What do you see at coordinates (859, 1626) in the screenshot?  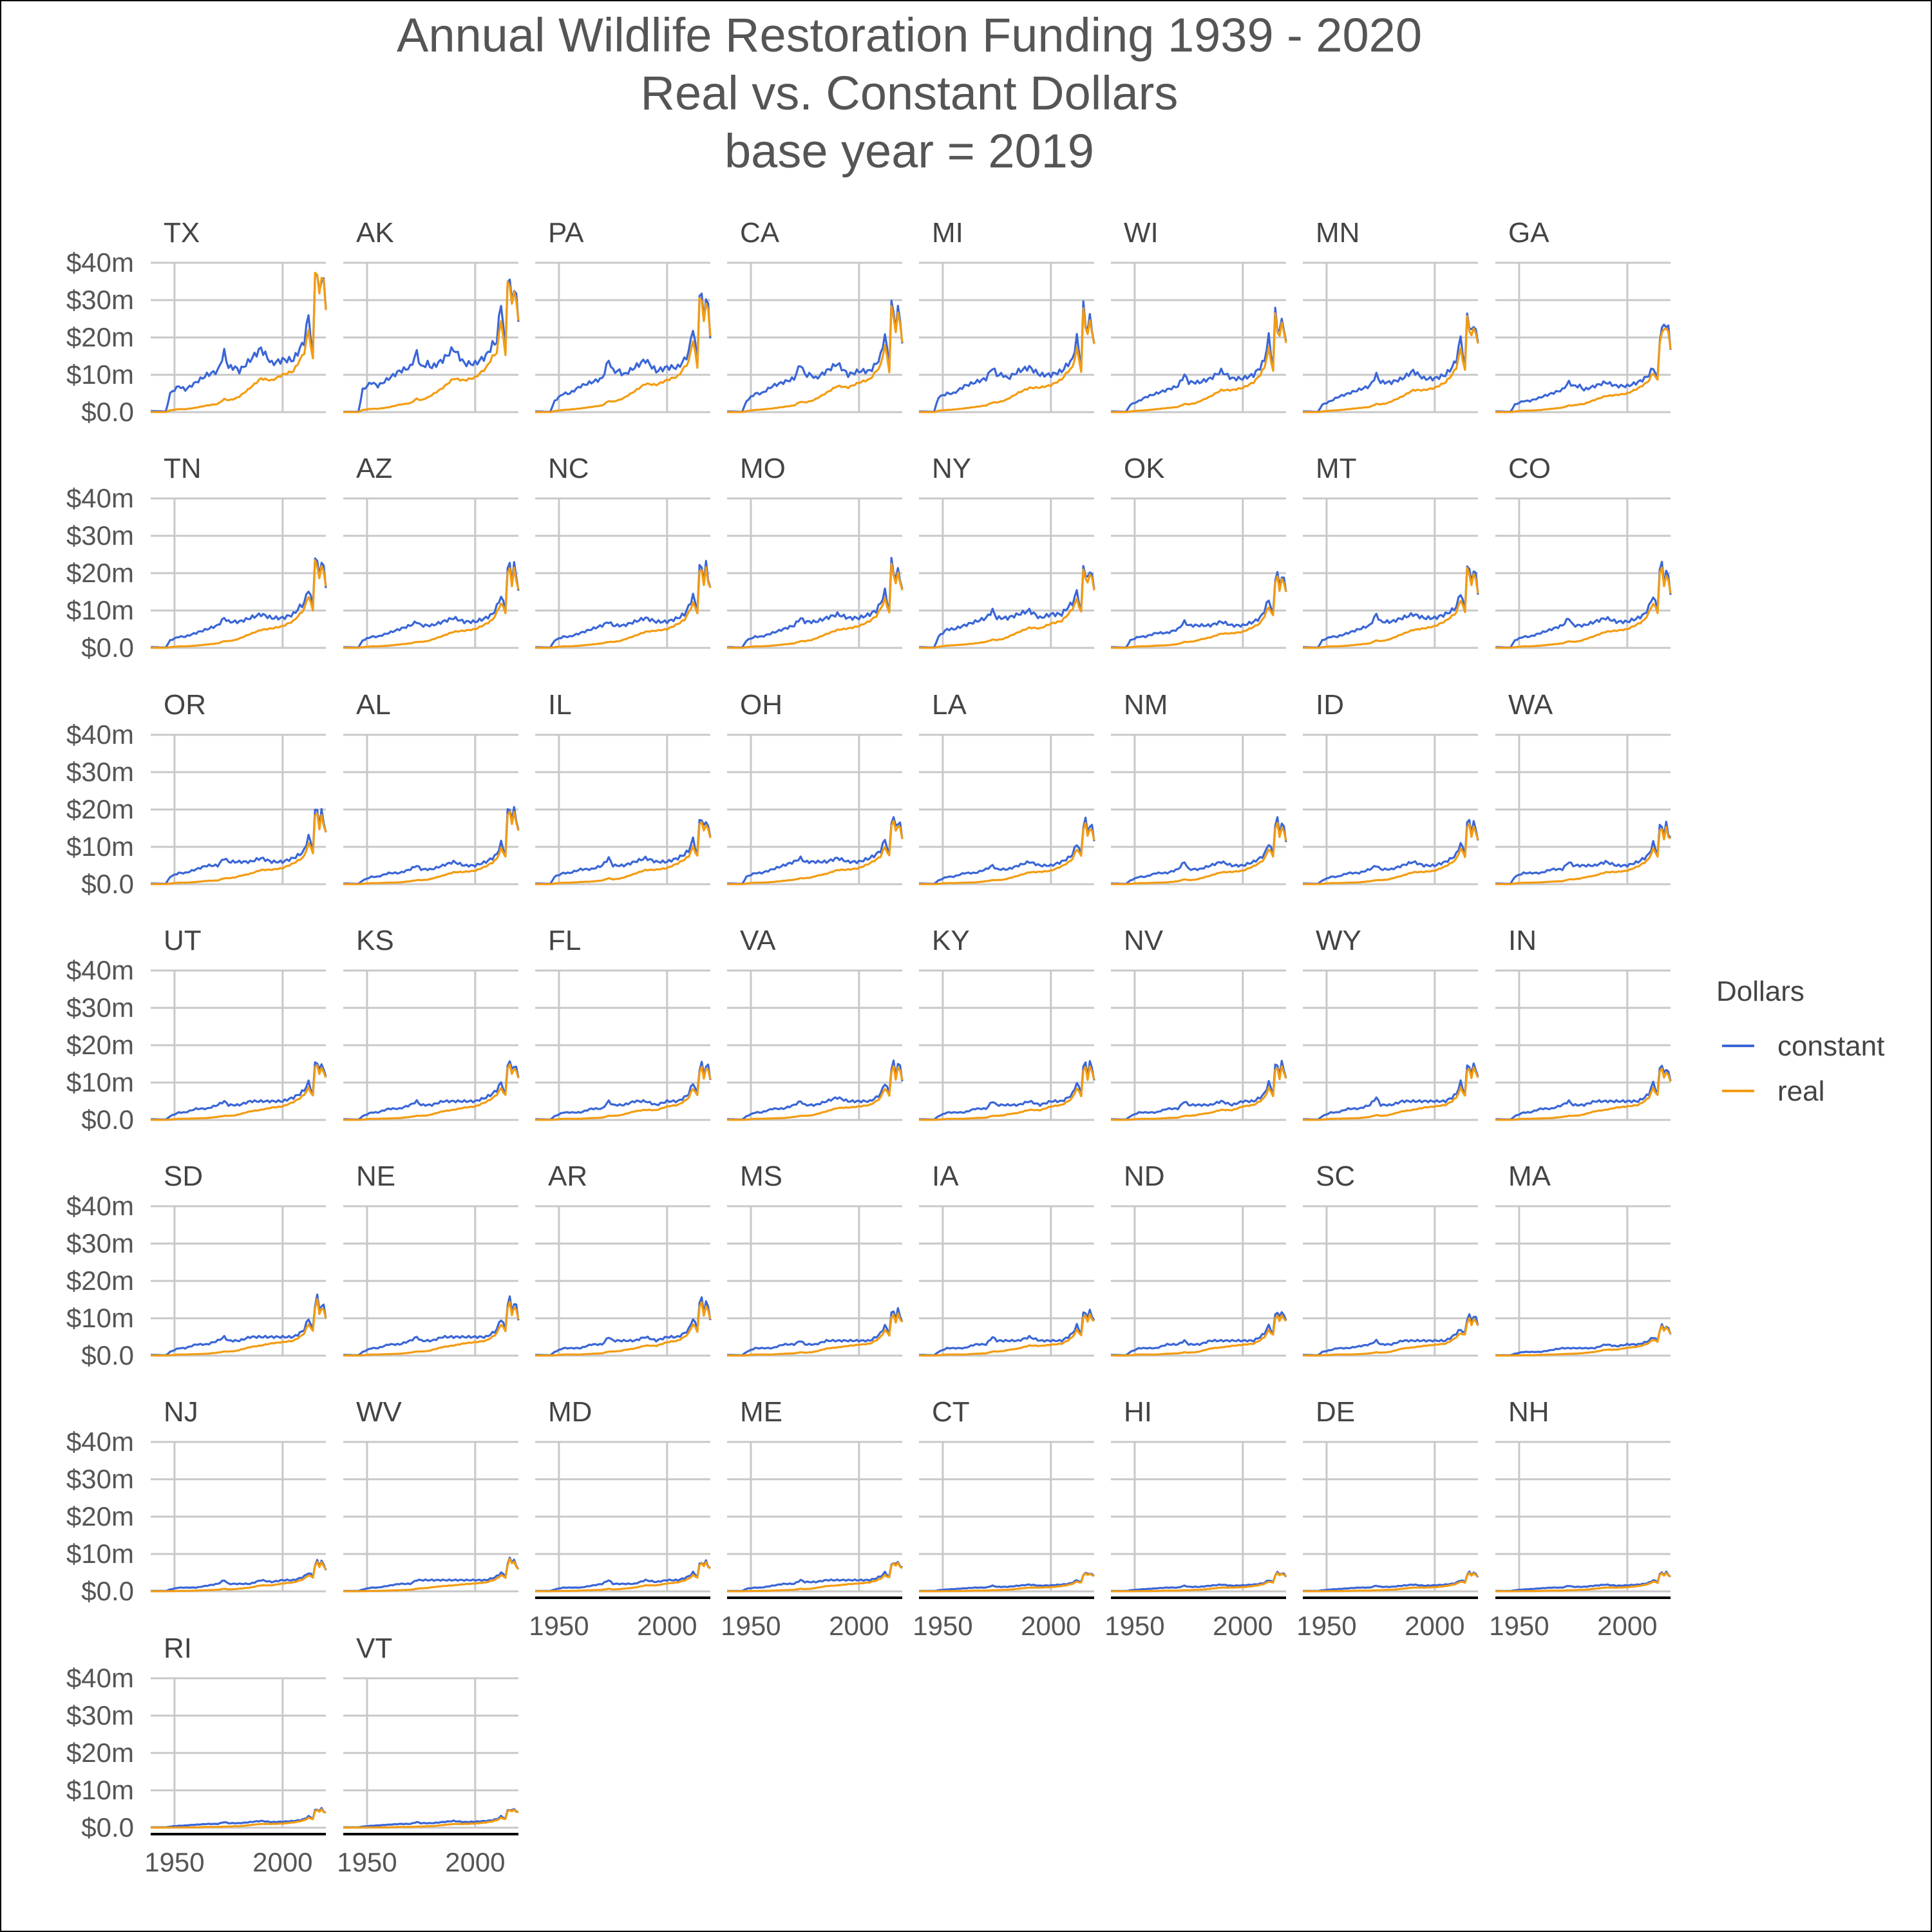 I see `x-tick-label: 2000` at bounding box center [859, 1626].